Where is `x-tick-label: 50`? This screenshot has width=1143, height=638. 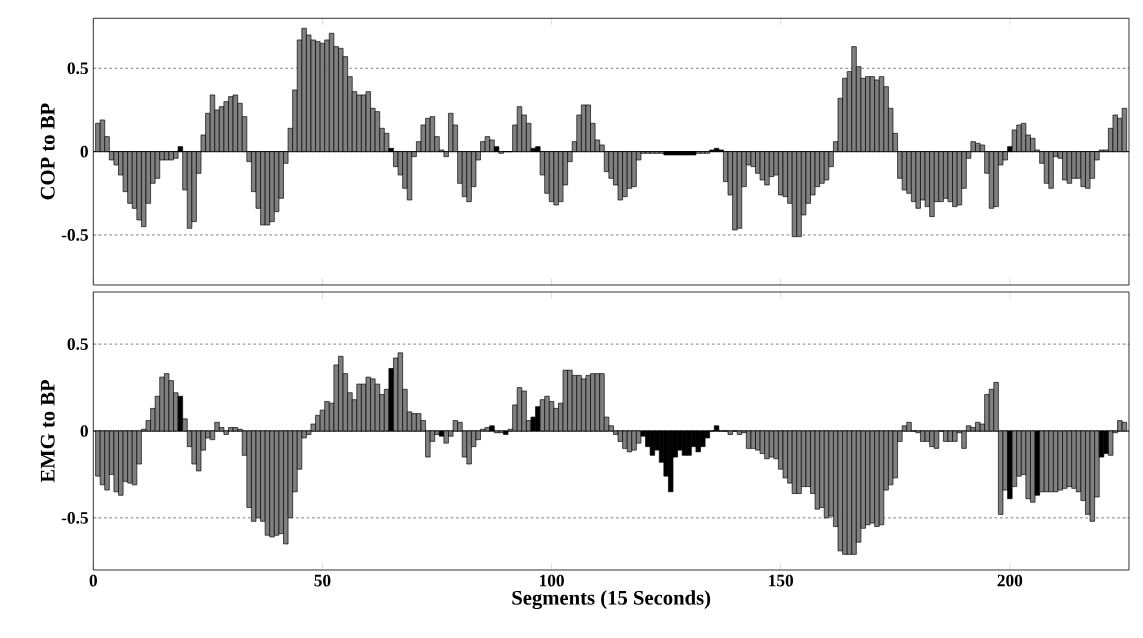
x-tick-label: 50 is located at coordinates (322, 580).